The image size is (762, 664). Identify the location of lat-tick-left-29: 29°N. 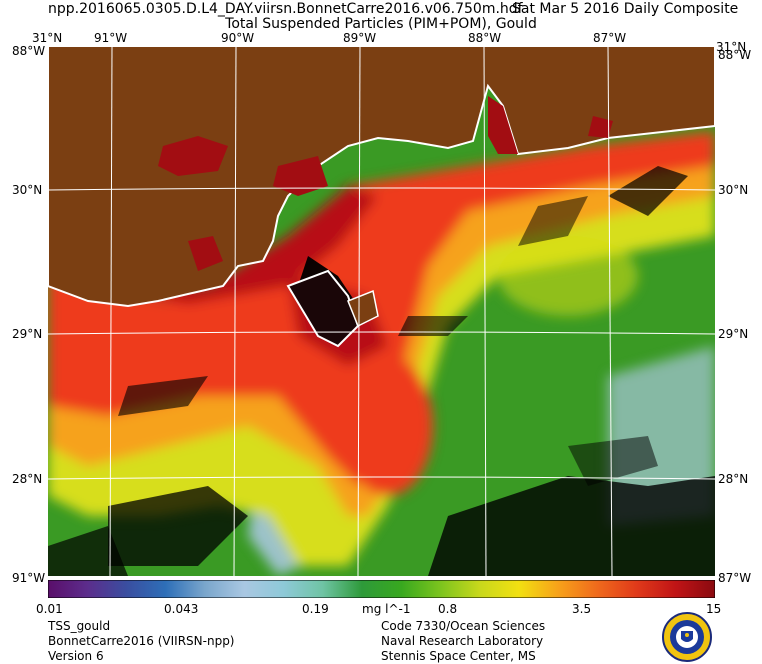
(27, 334).